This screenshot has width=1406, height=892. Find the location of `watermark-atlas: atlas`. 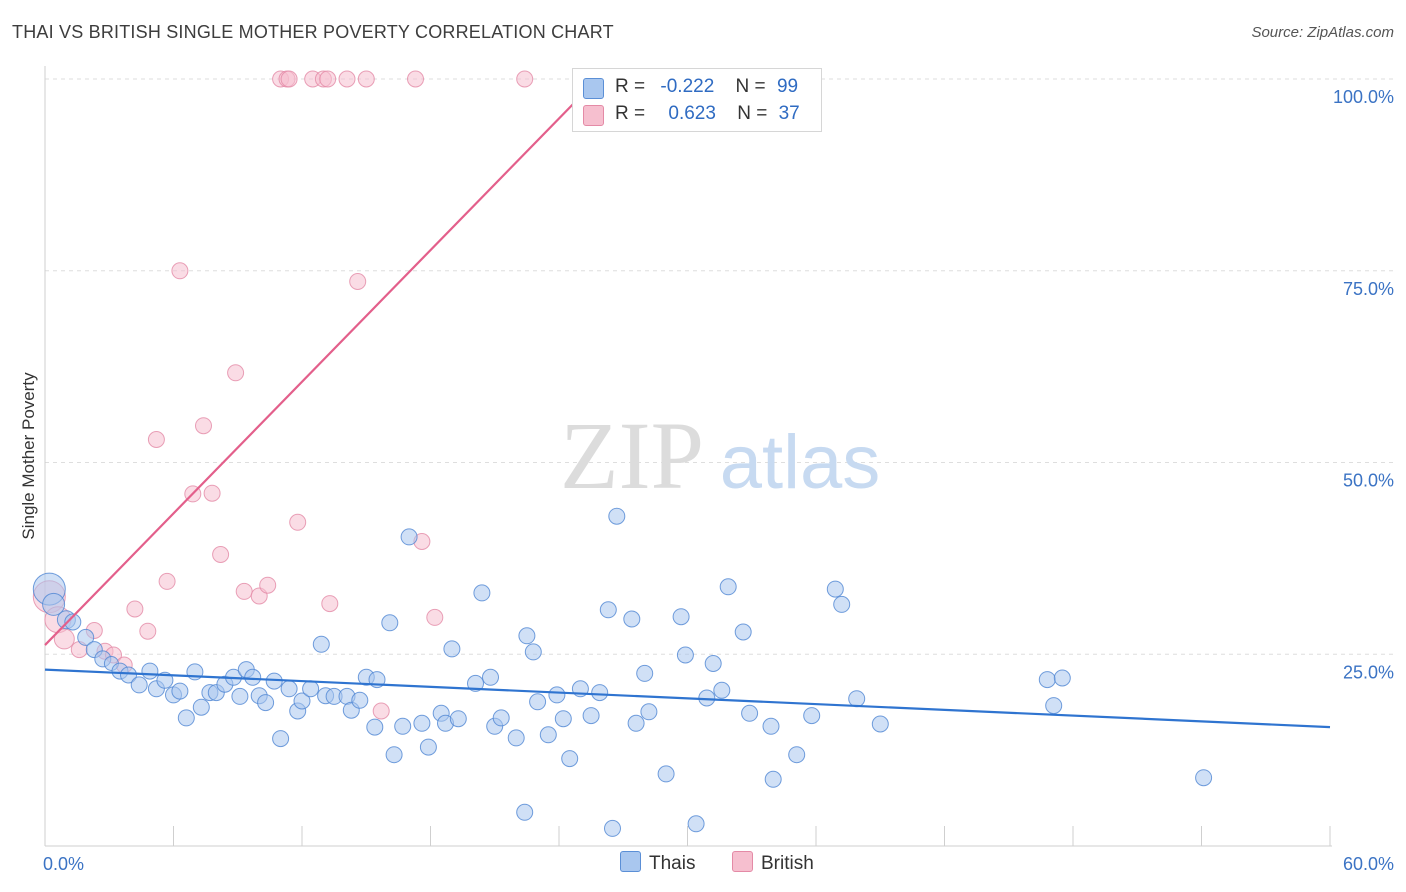

watermark-atlas: atlas is located at coordinates (800, 462).